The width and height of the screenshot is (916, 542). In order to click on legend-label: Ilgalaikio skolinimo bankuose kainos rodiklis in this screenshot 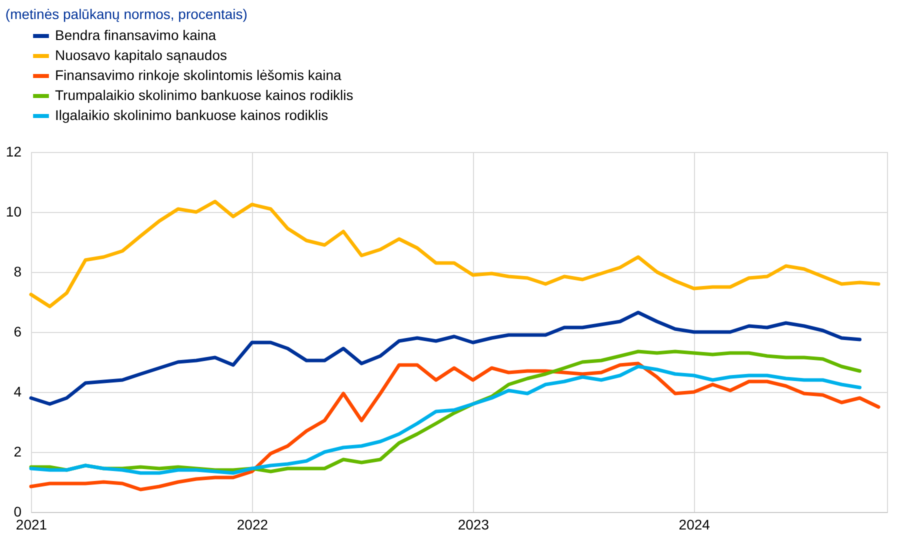, I will do `click(191, 115)`.